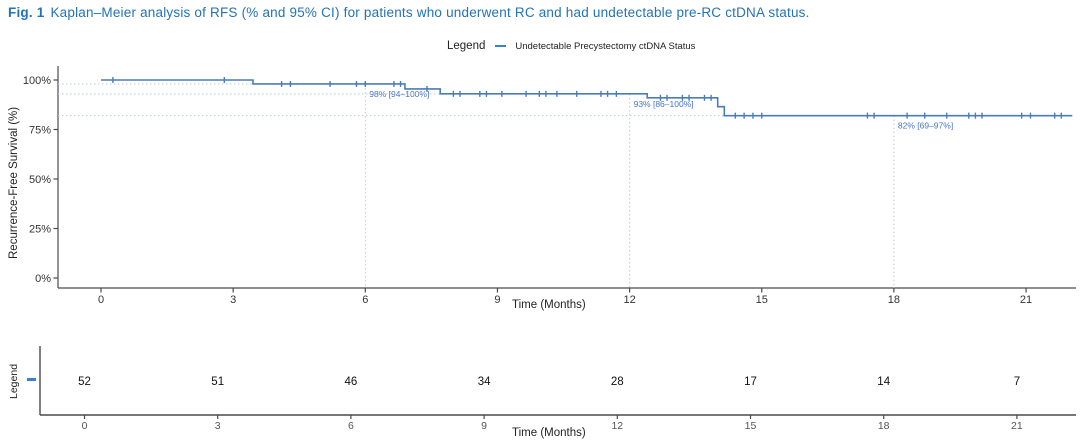 The image size is (1080, 448). Describe the element at coordinates (40, 130) in the screenshot. I see `y-tick-label: 75%` at that location.